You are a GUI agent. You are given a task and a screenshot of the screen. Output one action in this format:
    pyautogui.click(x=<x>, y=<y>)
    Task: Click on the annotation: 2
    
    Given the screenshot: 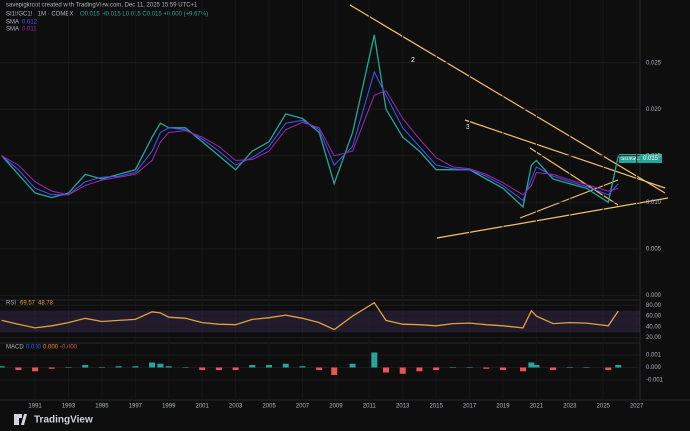 What is the action you would take?
    pyautogui.click(x=413, y=60)
    